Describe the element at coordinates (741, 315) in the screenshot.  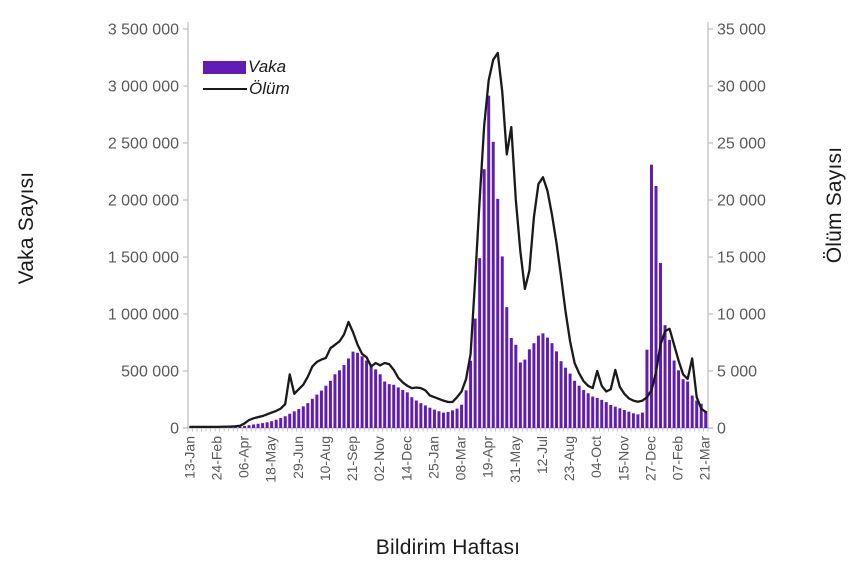
I see `svg-text: 10 000` at that location.